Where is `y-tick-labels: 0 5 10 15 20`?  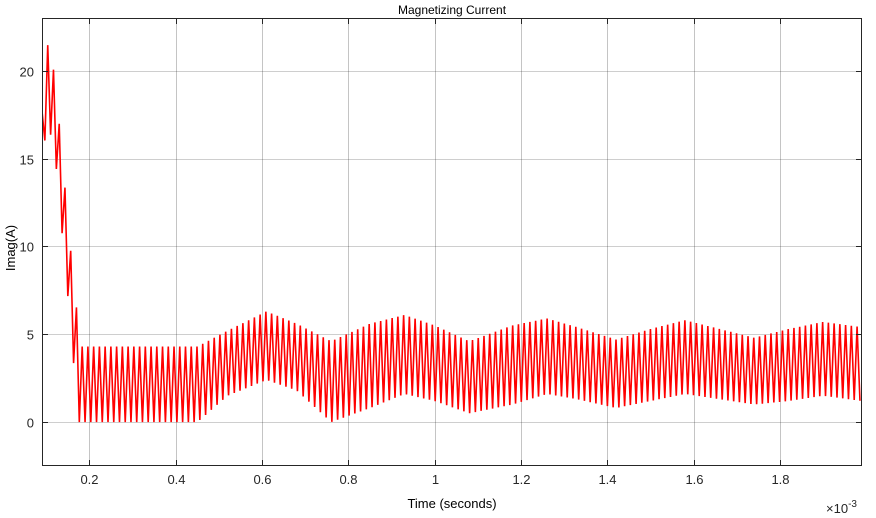 y-tick-labels: 0 5 10 15 20 is located at coordinates (27, 248).